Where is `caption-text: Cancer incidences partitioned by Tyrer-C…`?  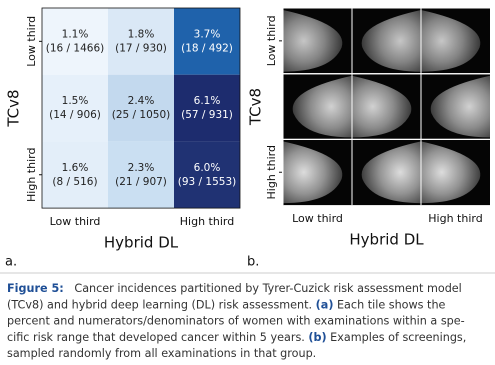 caption-text: Cancer incidences partitioned by Tyrer-C… is located at coordinates (263, 288).